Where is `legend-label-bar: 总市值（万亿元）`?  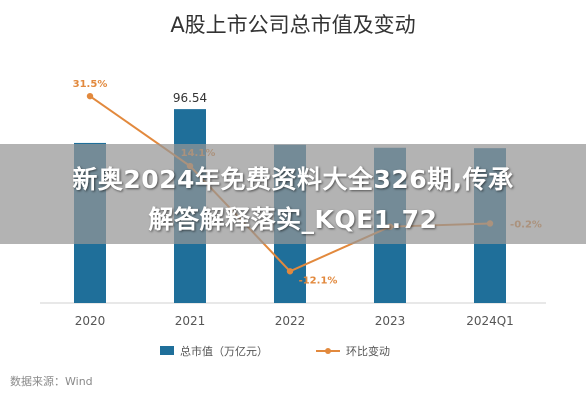 legend-label-bar: 总市值（万亿元） is located at coordinates (224, 351).